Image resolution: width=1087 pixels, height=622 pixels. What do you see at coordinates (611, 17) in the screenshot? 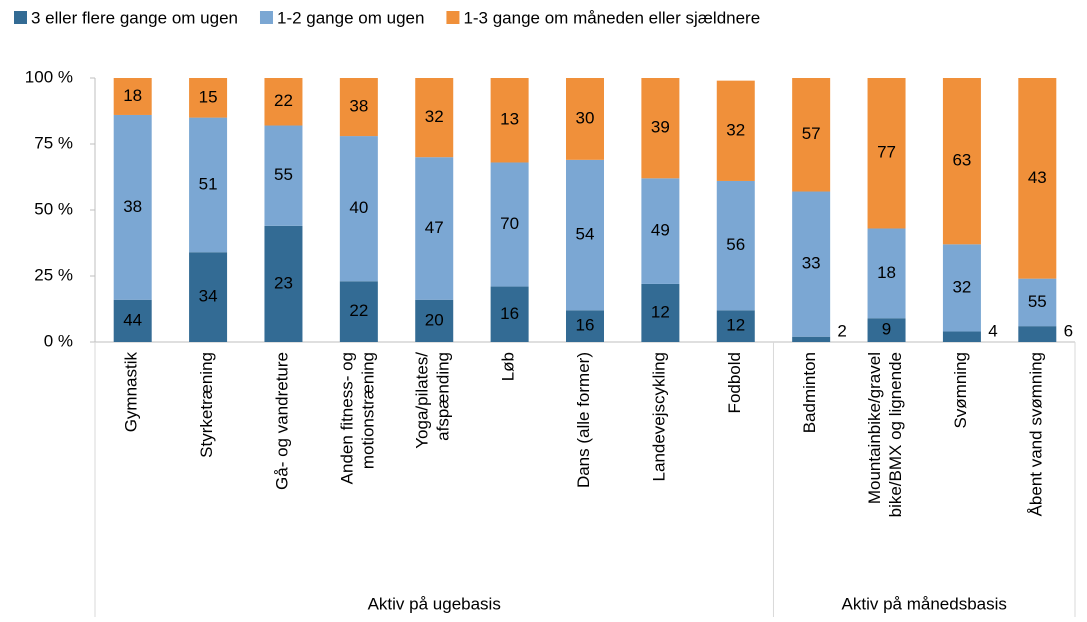
I see `legend-label: 1-3 gange om måneden eller sjældnere` at bounding box center [611, 17].